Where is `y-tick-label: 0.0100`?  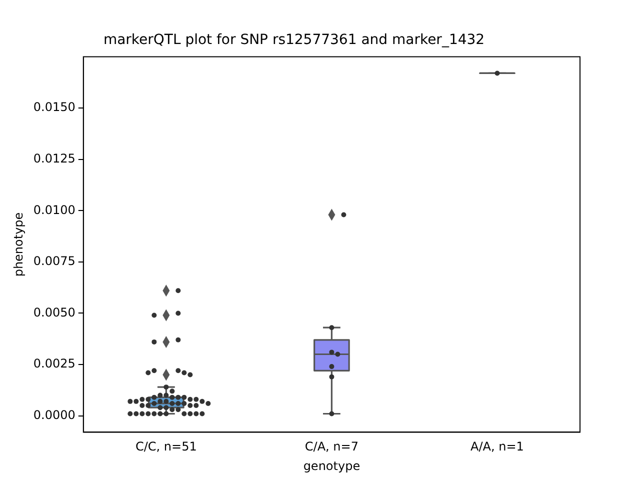 y-tick-label: 0.0100 is located at coordinates (54, 209).